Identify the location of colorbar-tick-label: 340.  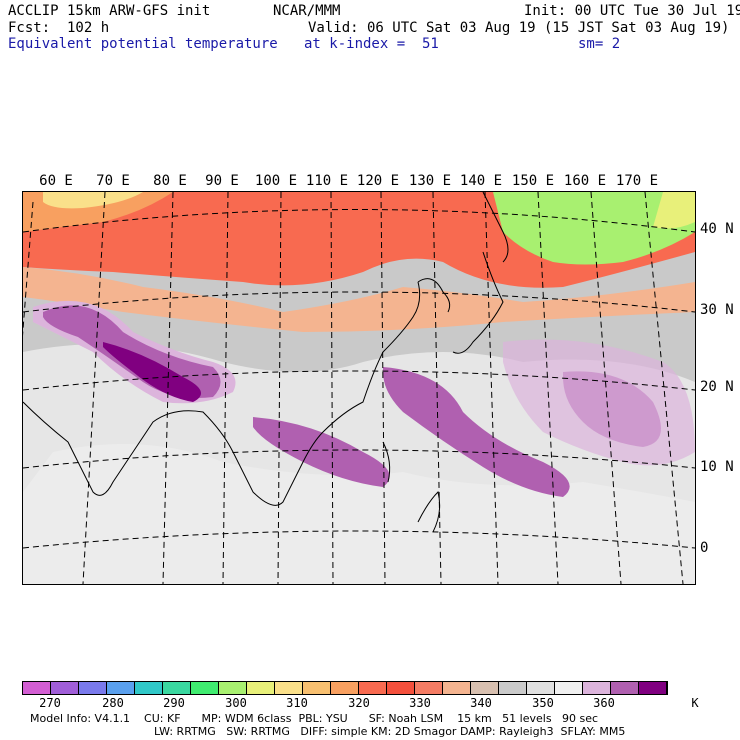
(481, 703).